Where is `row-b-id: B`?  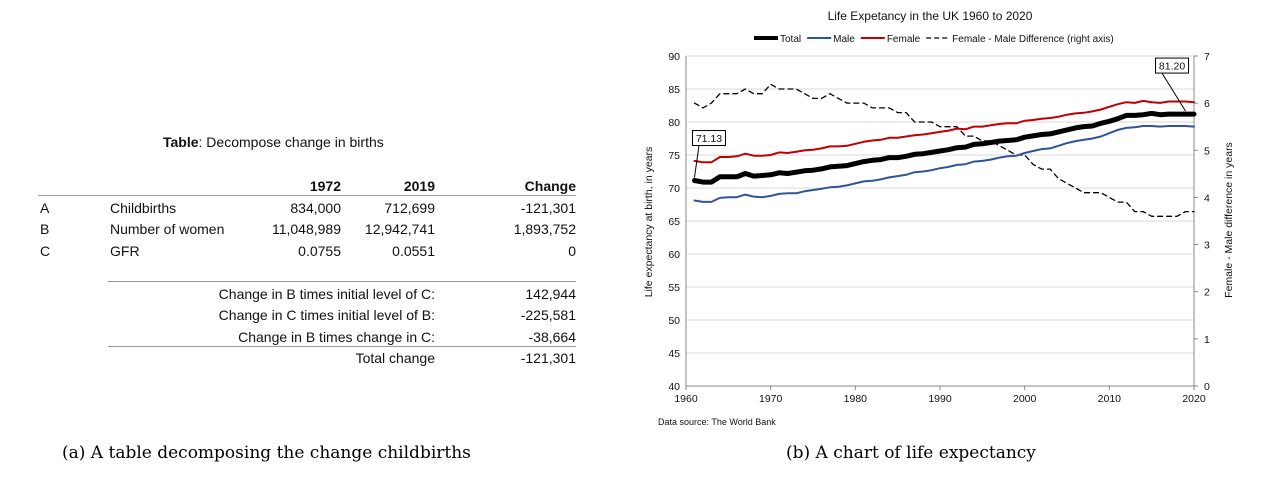
row-b-id: B is located at coordinates (45, 229).